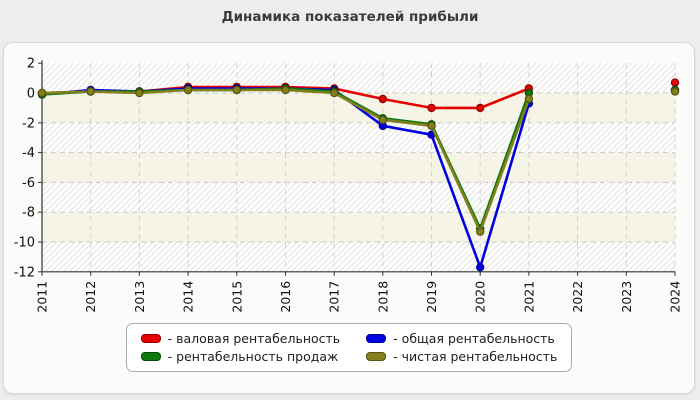 The width and height of the screenshot is (700, 400). What do you see at coordinates (350, 17) in the screenshot?
I see `chart-title: Динамика показателей прибыли` at bounding box center [350, 17].